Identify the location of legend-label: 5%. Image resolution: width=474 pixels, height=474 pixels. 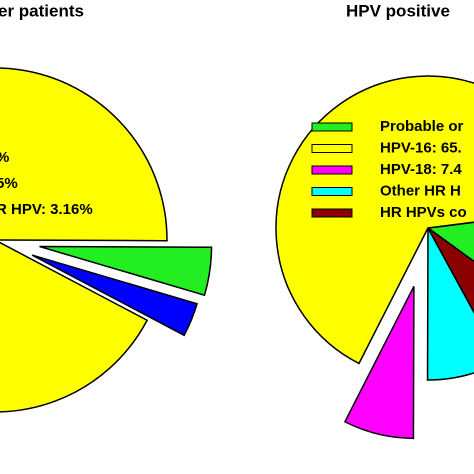
(9, 183).